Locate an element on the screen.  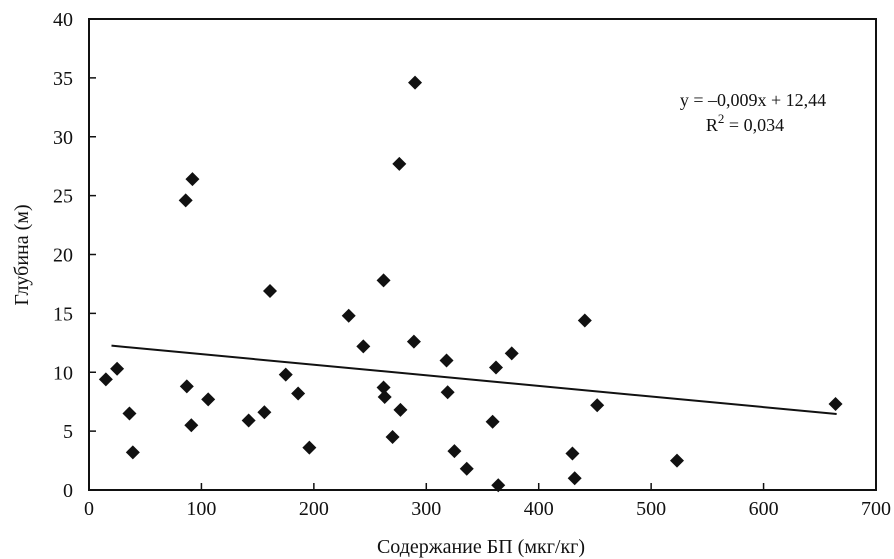
y-tick-label: 5 is located at coordinates (68, 432).